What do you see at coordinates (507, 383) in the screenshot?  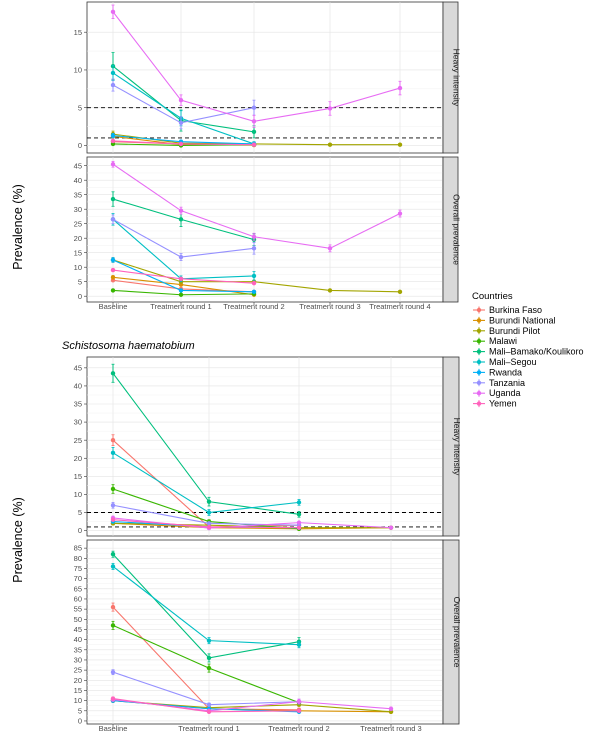 I see `legend-label: Tanzania` at bounding box center [507, 383].